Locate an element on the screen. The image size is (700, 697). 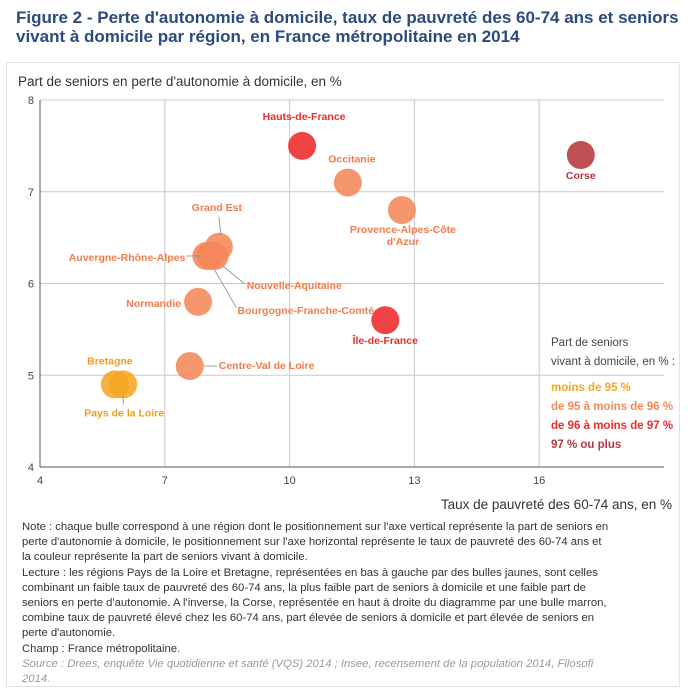
point-label: Centre-Val de Loire is located at coordinates (267, 366).